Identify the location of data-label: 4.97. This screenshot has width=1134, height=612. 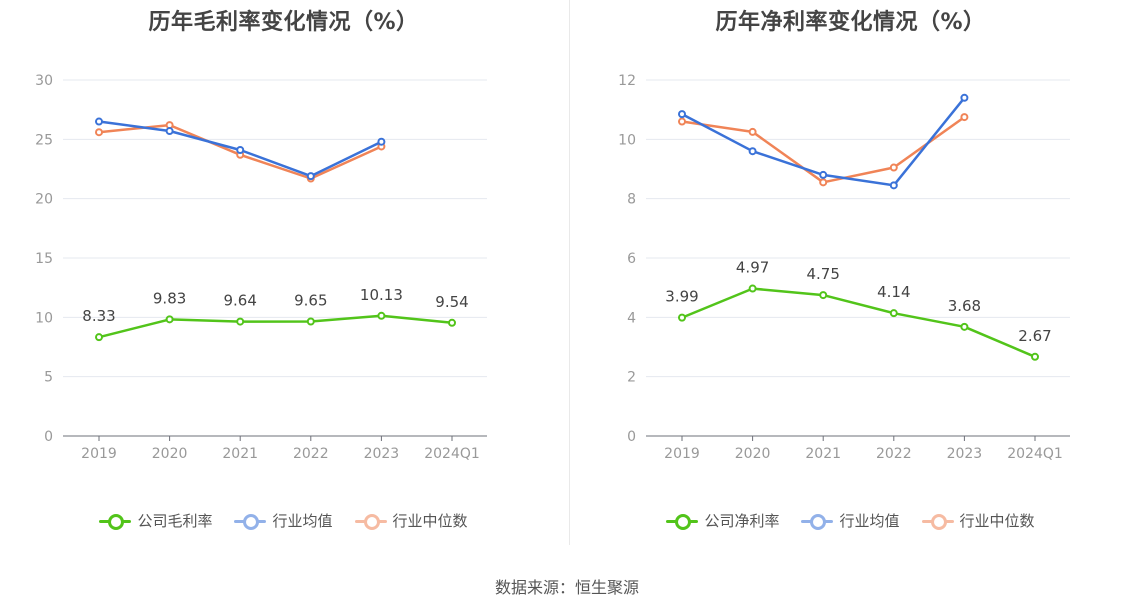
(752, 268).